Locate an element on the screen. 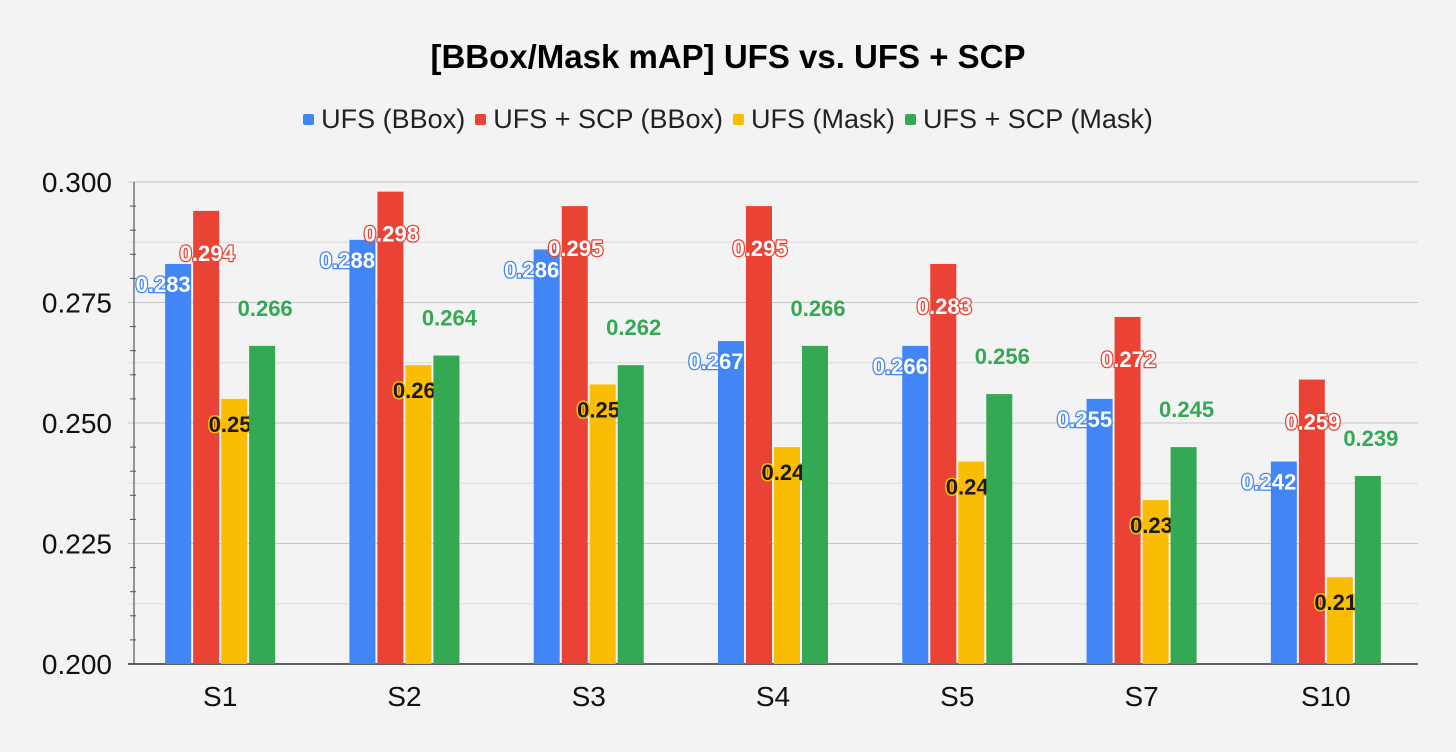  y-tick-label: 0.200 is located at coordinates (77, 664).